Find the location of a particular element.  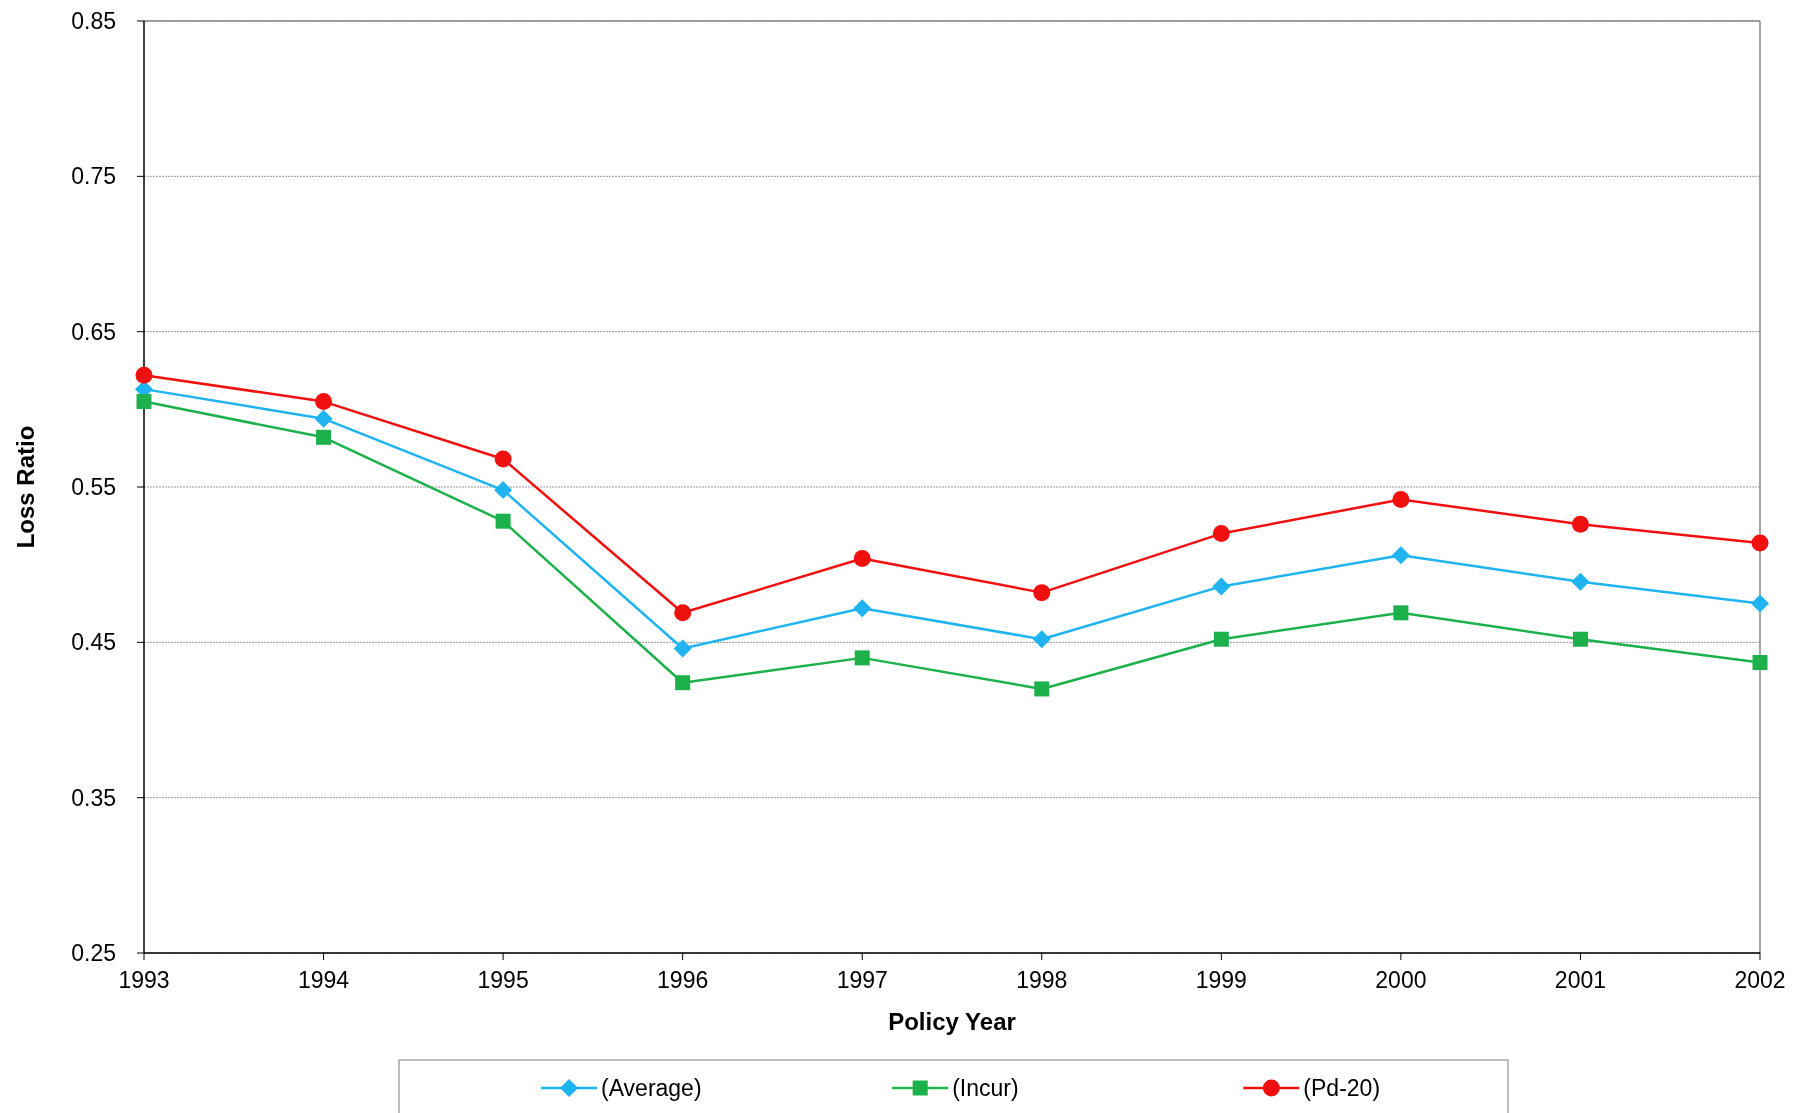

x-tick-label: 1996 is located at coordinates (683, 980).